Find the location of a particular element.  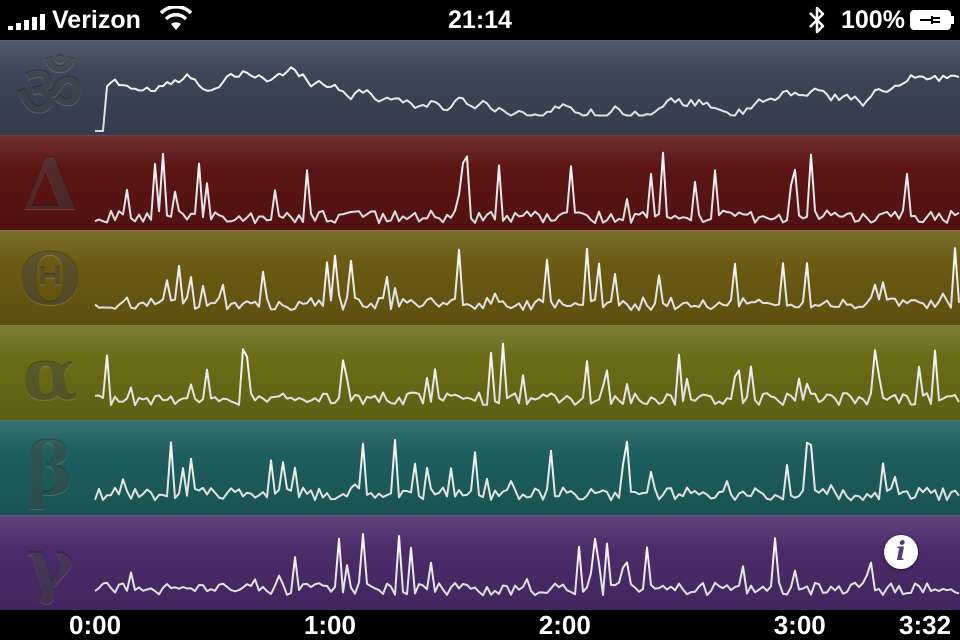

status-bar: Verizon 21:14 100% is located at coordinates (480, 20).